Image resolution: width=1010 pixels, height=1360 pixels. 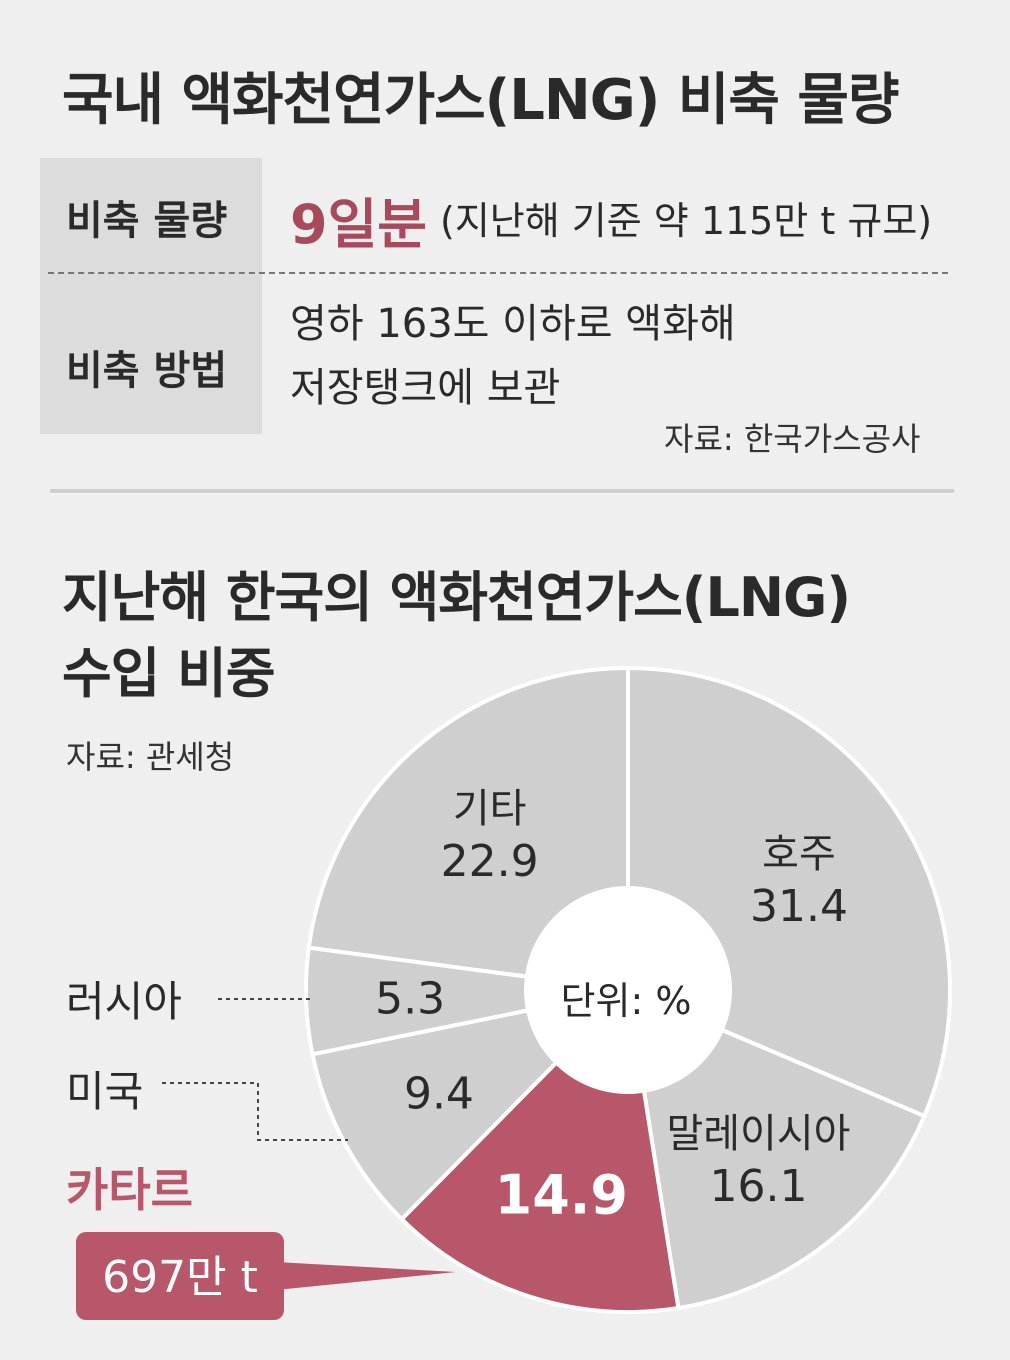 What do you see at coordinates (490, 809) in the screenshot?
I see `slice-name-others: 기타` at bounding box center [490, 809].